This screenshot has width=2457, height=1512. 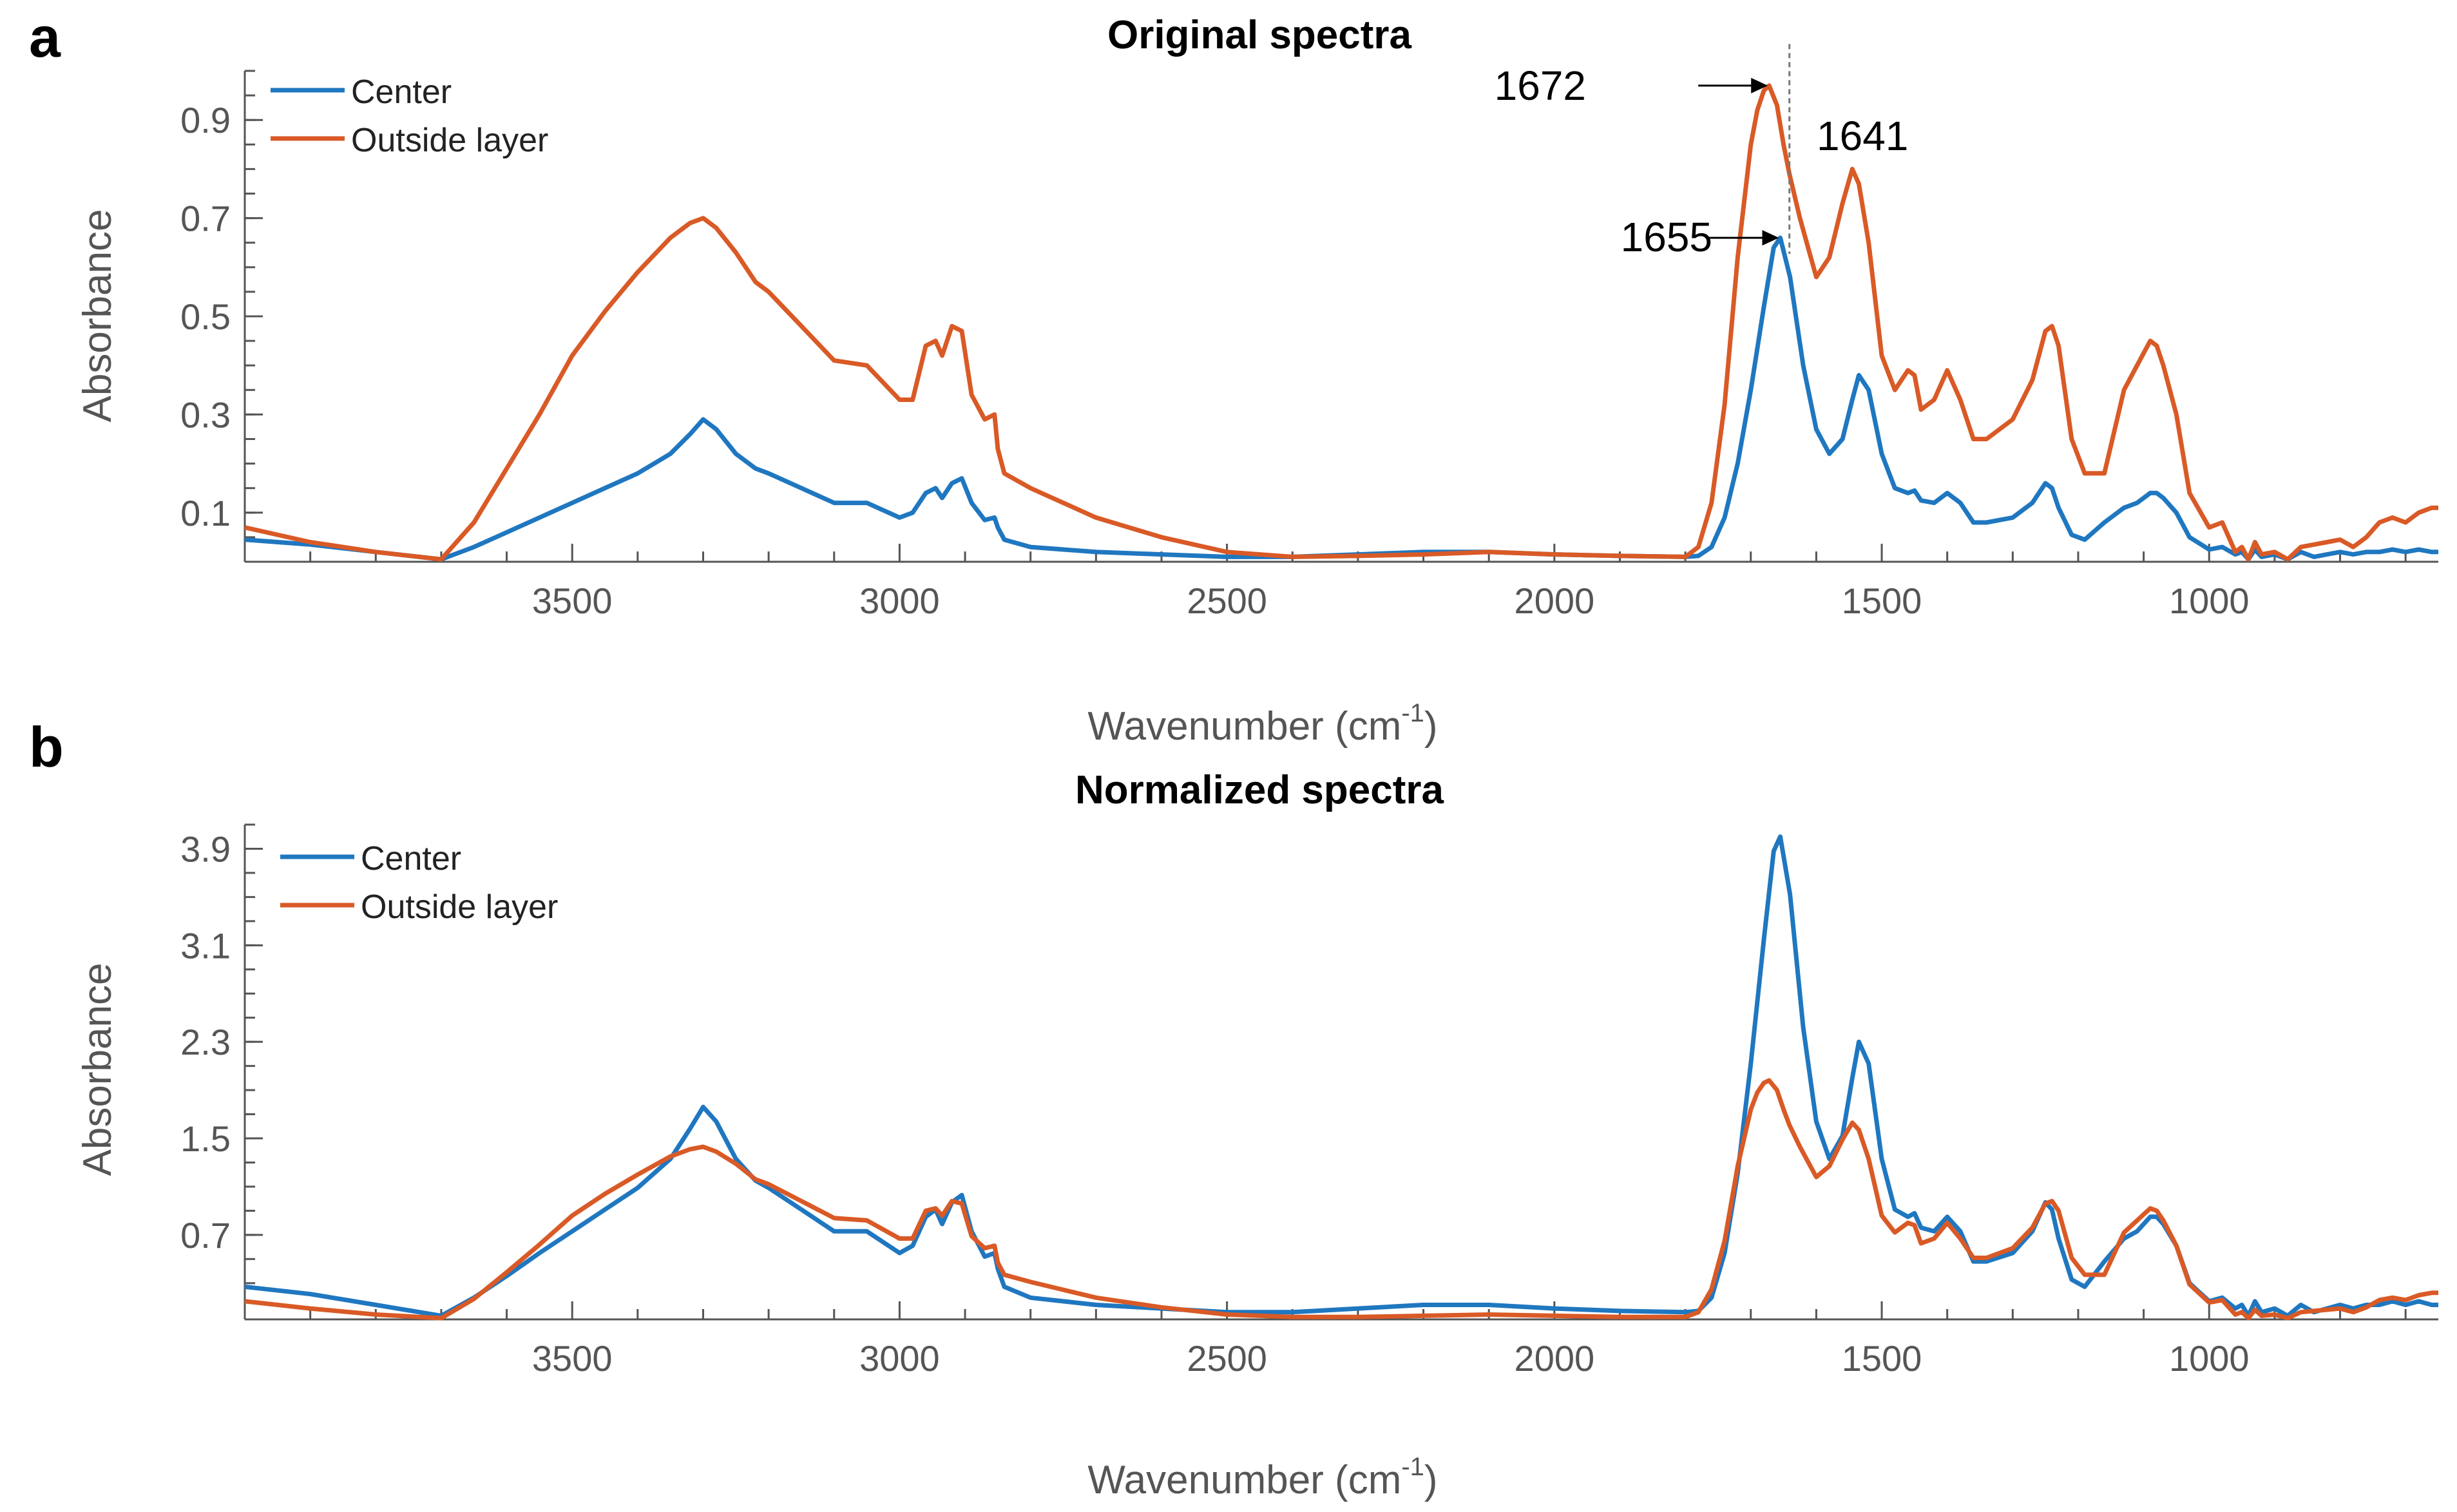 What do you see at coordinates (1666, 237) in the screenshot?
I see `annotation-1655-label: 1655` at bounding box center [1666, 237].